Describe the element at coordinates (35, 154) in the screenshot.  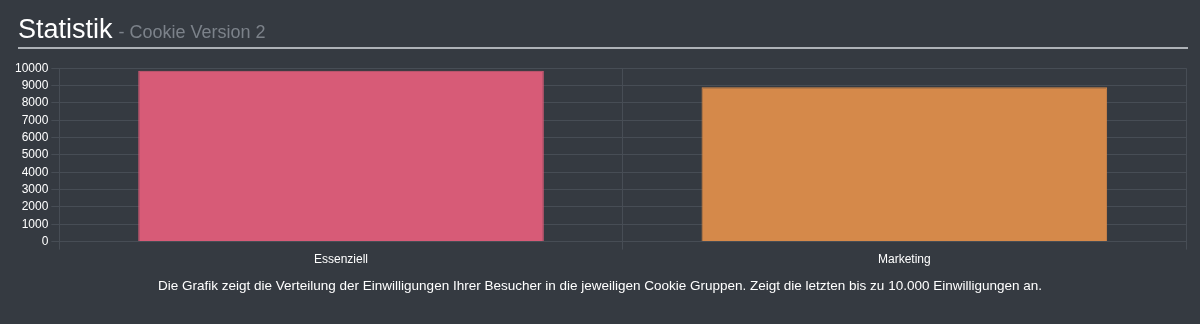
I see `y-tick-label: 5000` at that location.